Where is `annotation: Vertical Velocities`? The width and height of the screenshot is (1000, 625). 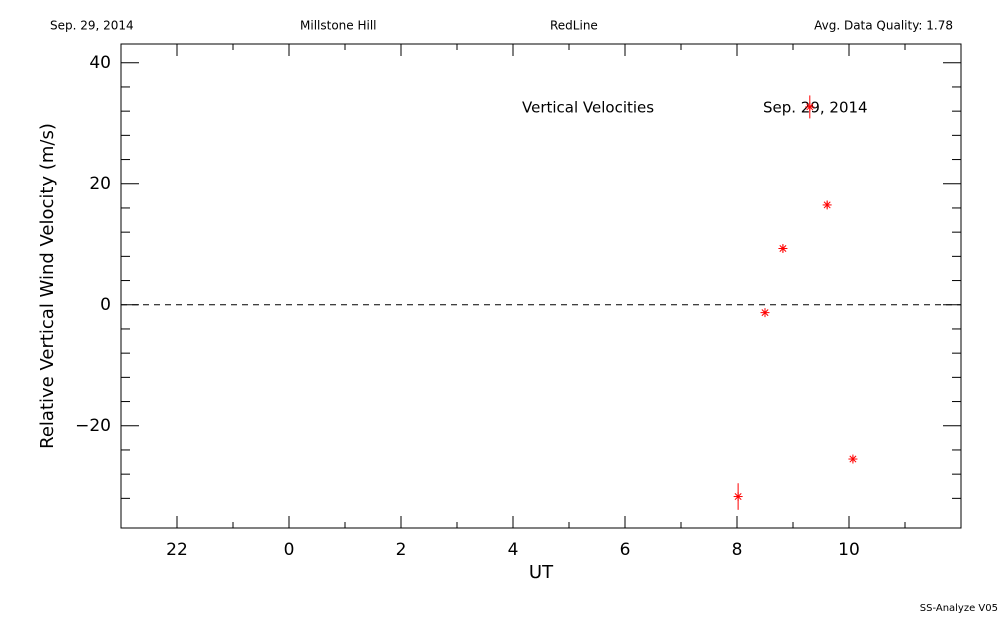 annotation: Vertical Velocities is located at coordinates (588, 108).